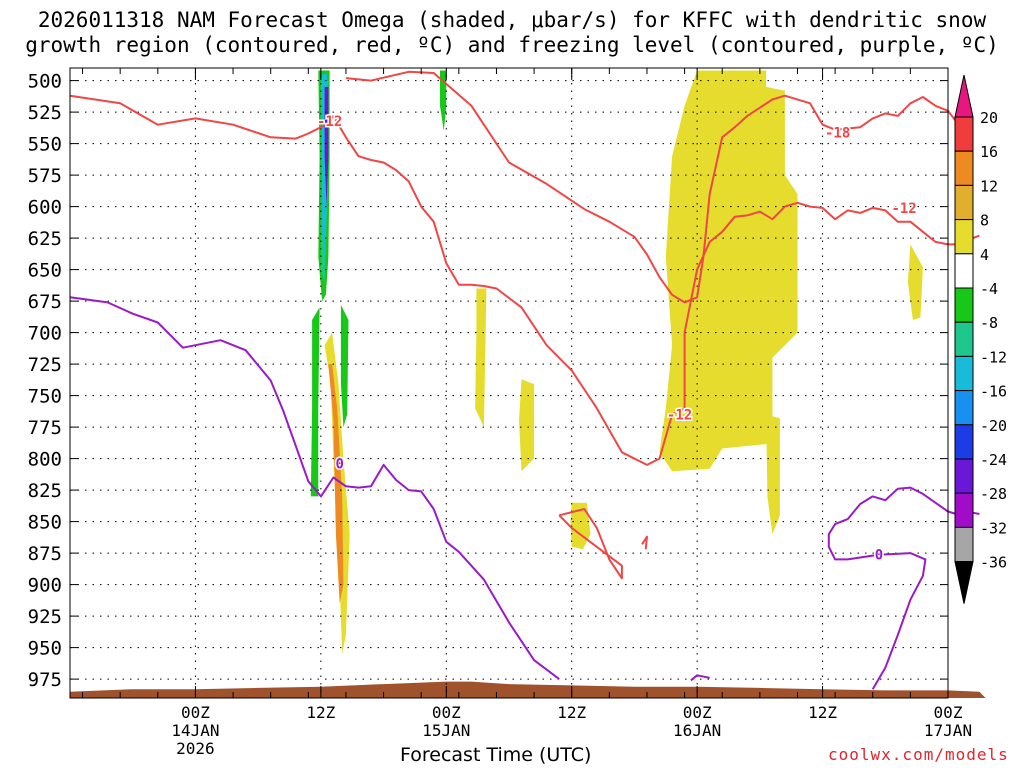 This screenshot has width=1024, height=768. What do you see at coordinates (45, 176) in the screenshot?
I see `y-tick-label: 575` at bounding box center [45, 176].